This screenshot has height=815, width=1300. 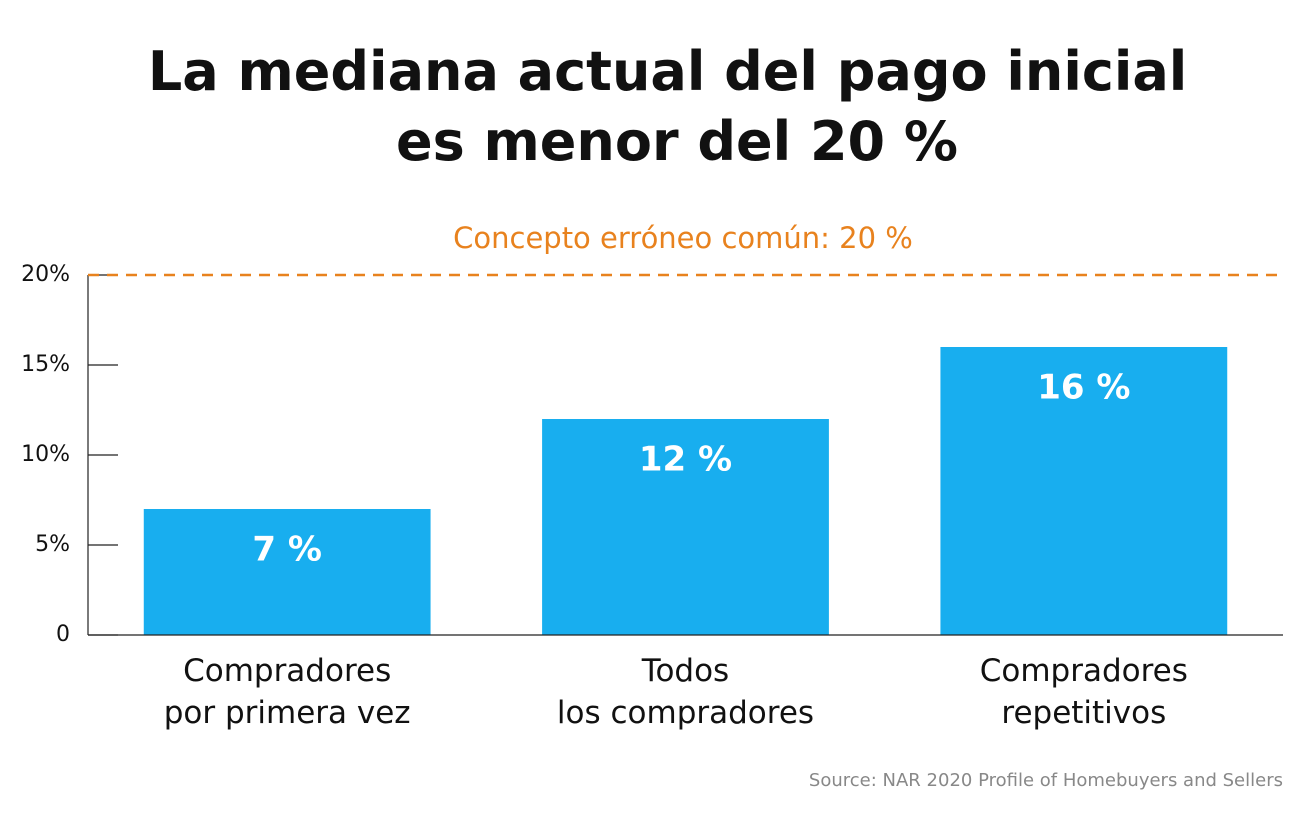 What do you see at coordinates (1083, 713) in the screenshot?
I see `x-tick-label-line: repetitivos` at bounding box center [1083, 713].